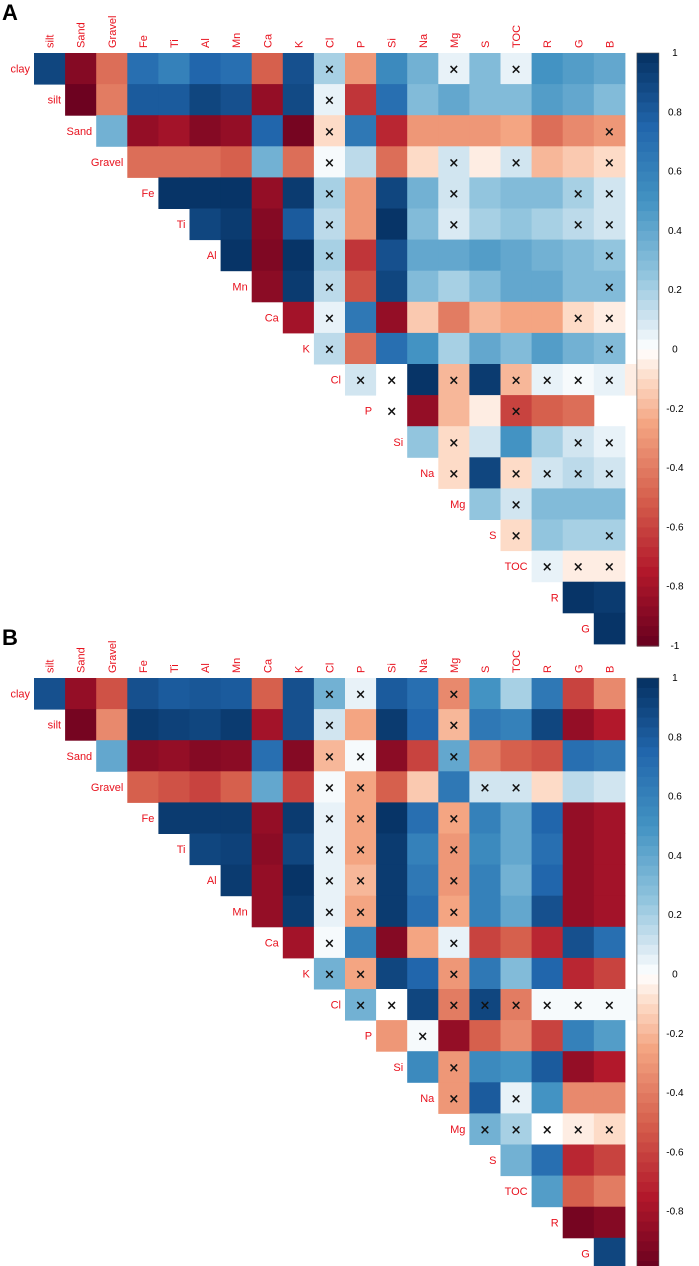 This screenshot has height=1266, width=699. I want to click on column-label: Ca, so click(268, 40).